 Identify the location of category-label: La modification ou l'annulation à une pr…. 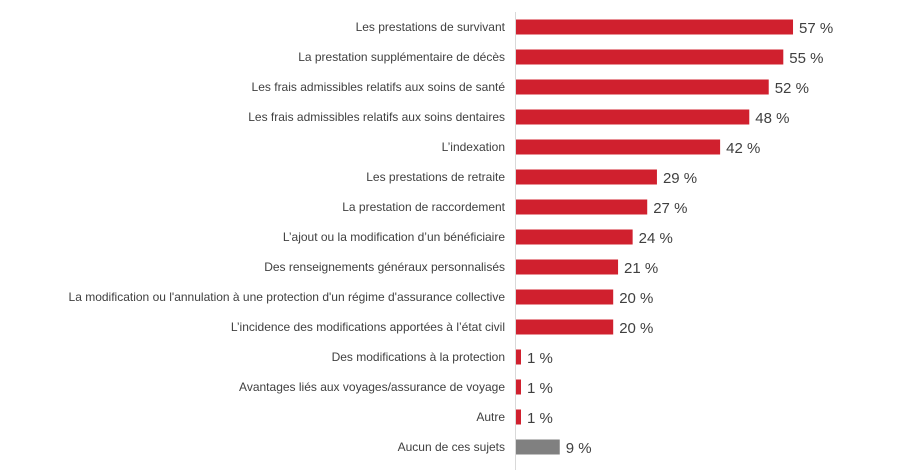
(287, 297).